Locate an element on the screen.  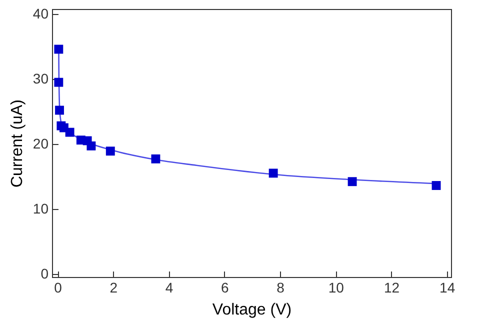
x-tick-label: 14 is located at coordinates (448, 288).